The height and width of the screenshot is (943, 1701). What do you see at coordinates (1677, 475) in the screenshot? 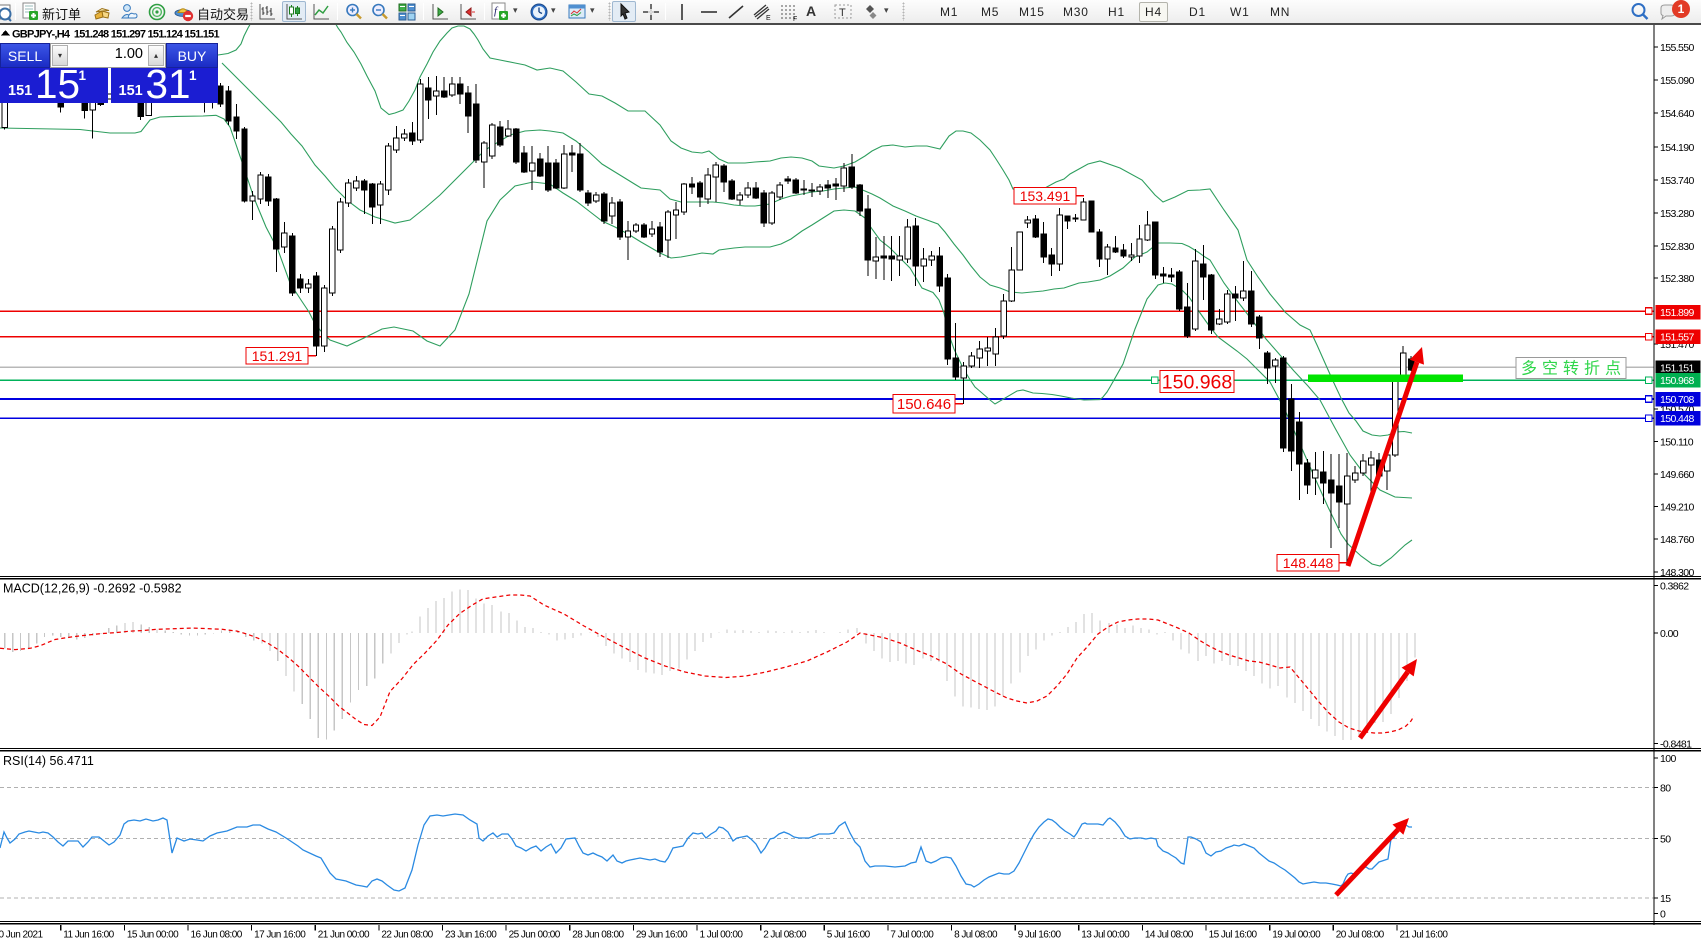
I see `svg-text: 149.660` at bounding box center [1677, 475].